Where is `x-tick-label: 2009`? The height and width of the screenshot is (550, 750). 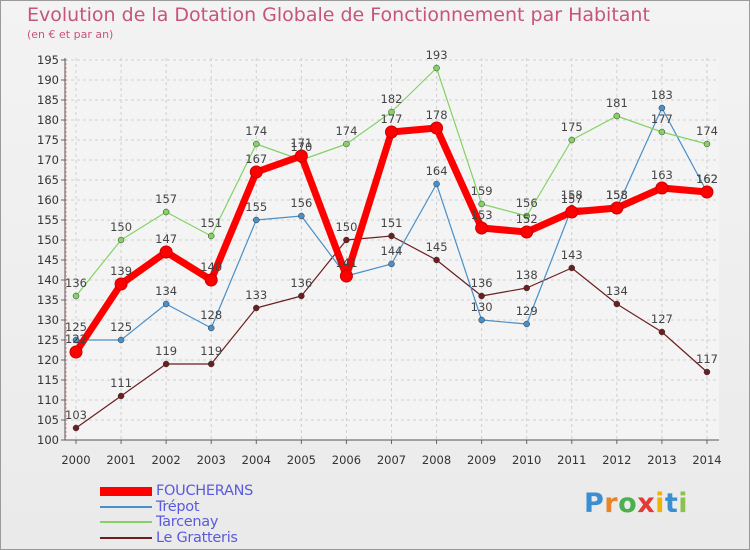
x-tick-label: 2009 is located at coordinates (481, 460).